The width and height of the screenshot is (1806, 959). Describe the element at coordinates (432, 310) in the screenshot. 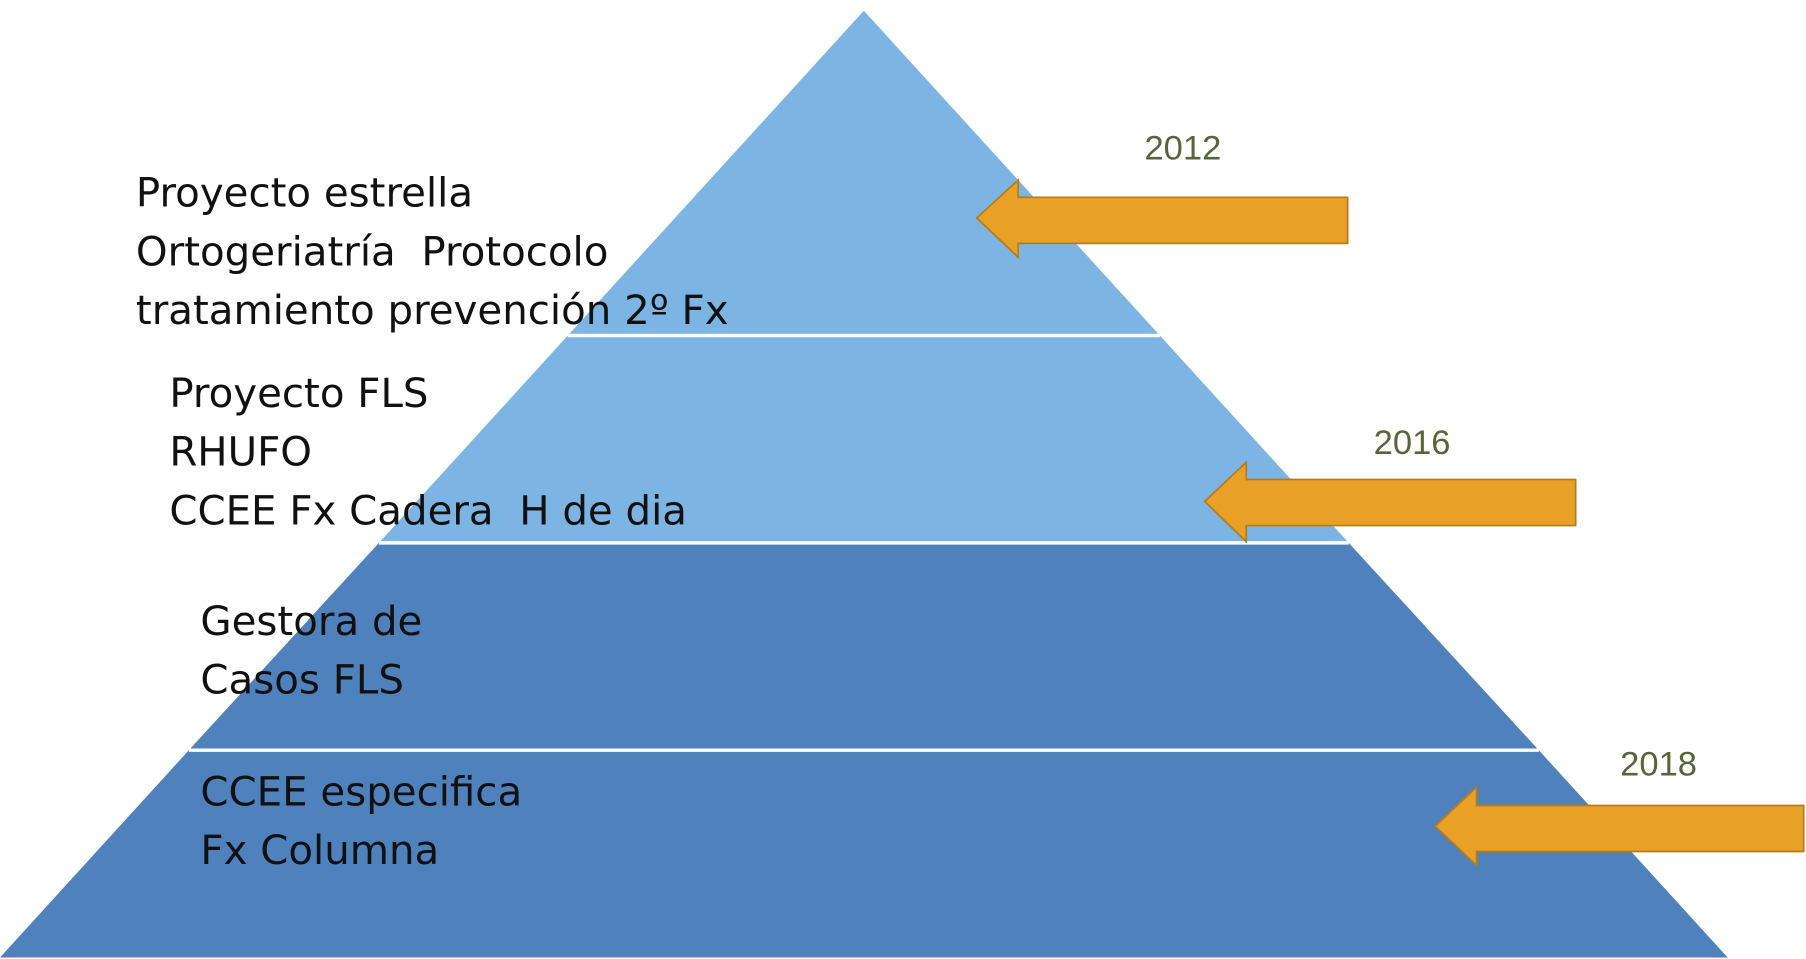

I see `layer-text: tratamiento prevención 2º Fx` at that location.